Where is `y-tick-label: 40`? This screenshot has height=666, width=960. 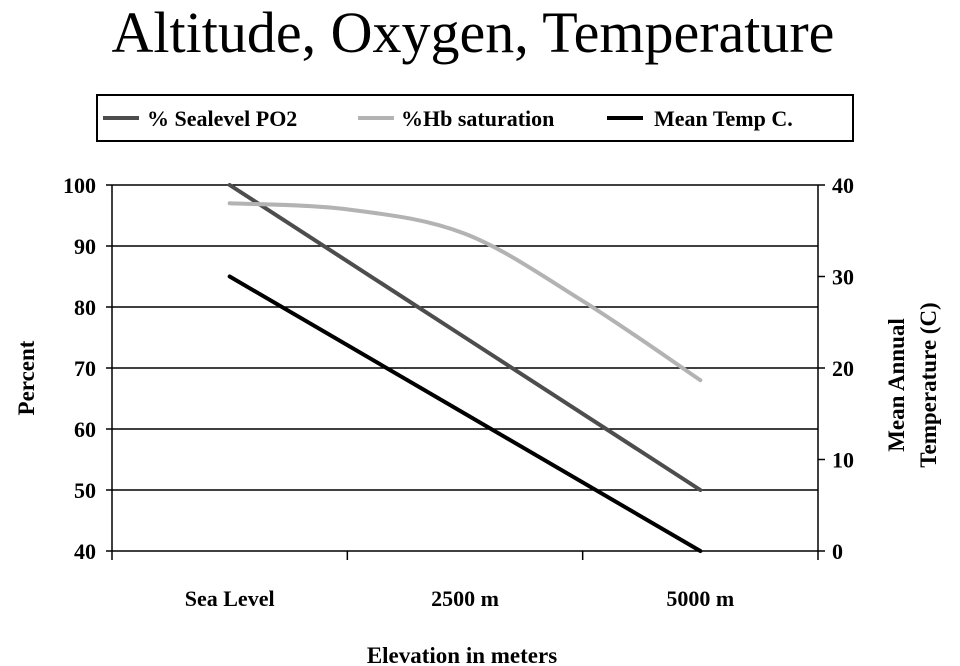 y-tick-label: 40 is located at coordinates (85, 551).